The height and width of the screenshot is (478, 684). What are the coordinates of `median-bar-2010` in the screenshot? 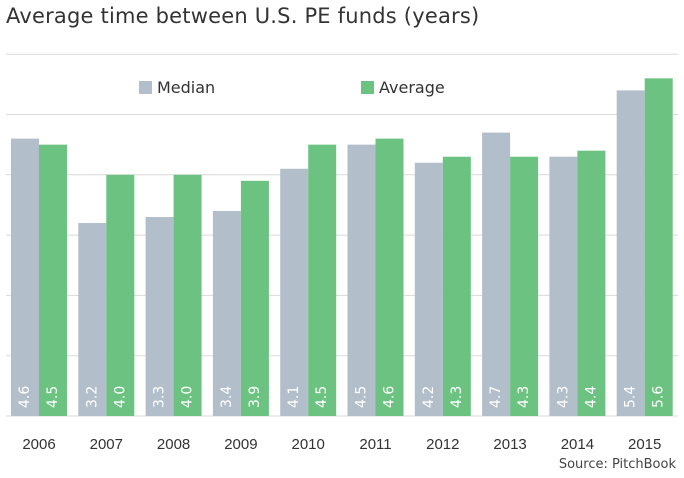 It's located at (294, 292).